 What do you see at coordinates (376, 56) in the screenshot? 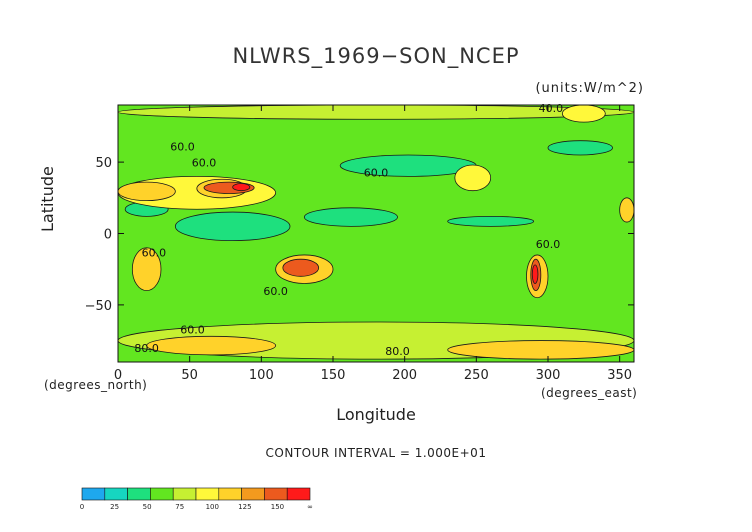
I see `chart-title: NLWRS_1969−SON_NCEP` at bounding box center [376, 56].